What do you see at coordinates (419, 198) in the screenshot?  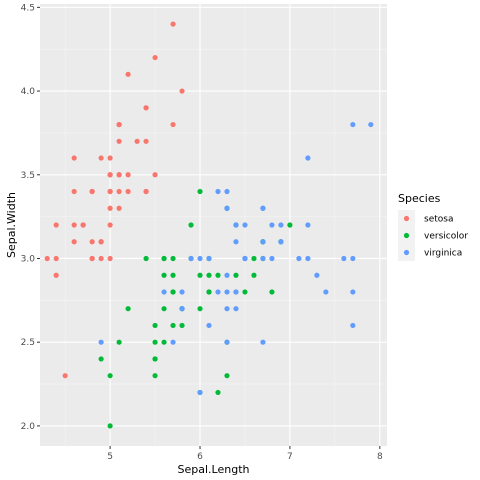 I see `legend-title: Species` at bounding box center [419, 198].